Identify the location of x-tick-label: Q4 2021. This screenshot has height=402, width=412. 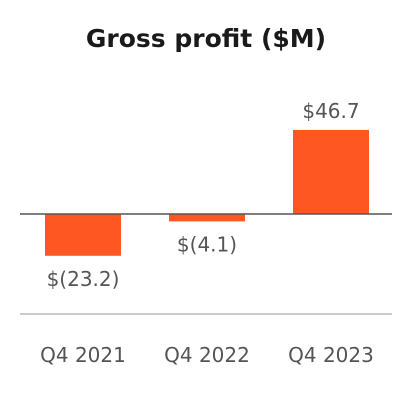
(83, 355).